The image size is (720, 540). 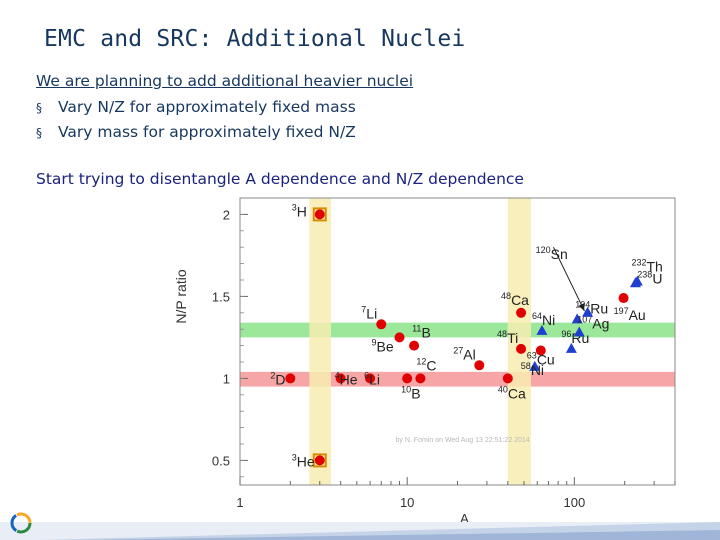 I want to click on nucleus-mass: 120, so click(x=543, y=250).